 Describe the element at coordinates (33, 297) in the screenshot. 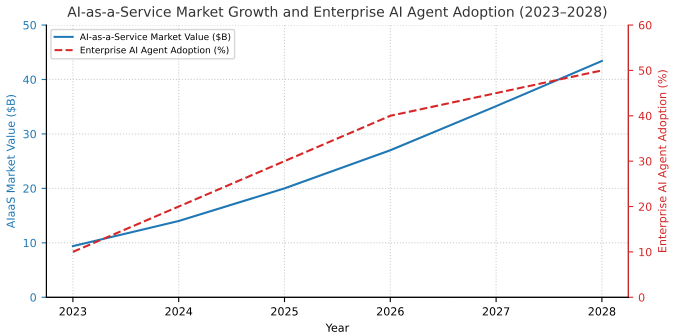

I see `y-tick-label: 0` at that location.